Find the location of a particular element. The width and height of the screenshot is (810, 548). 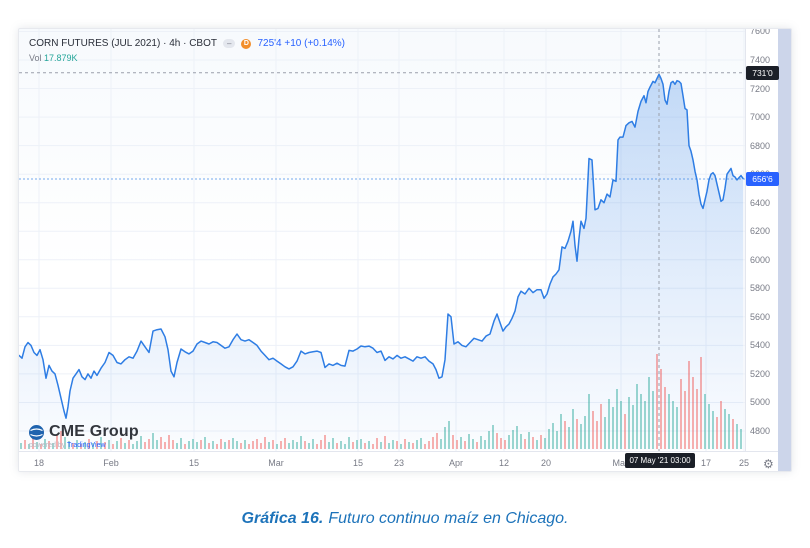

price-tick-label: 7200 is located at coordinates (760, 88).